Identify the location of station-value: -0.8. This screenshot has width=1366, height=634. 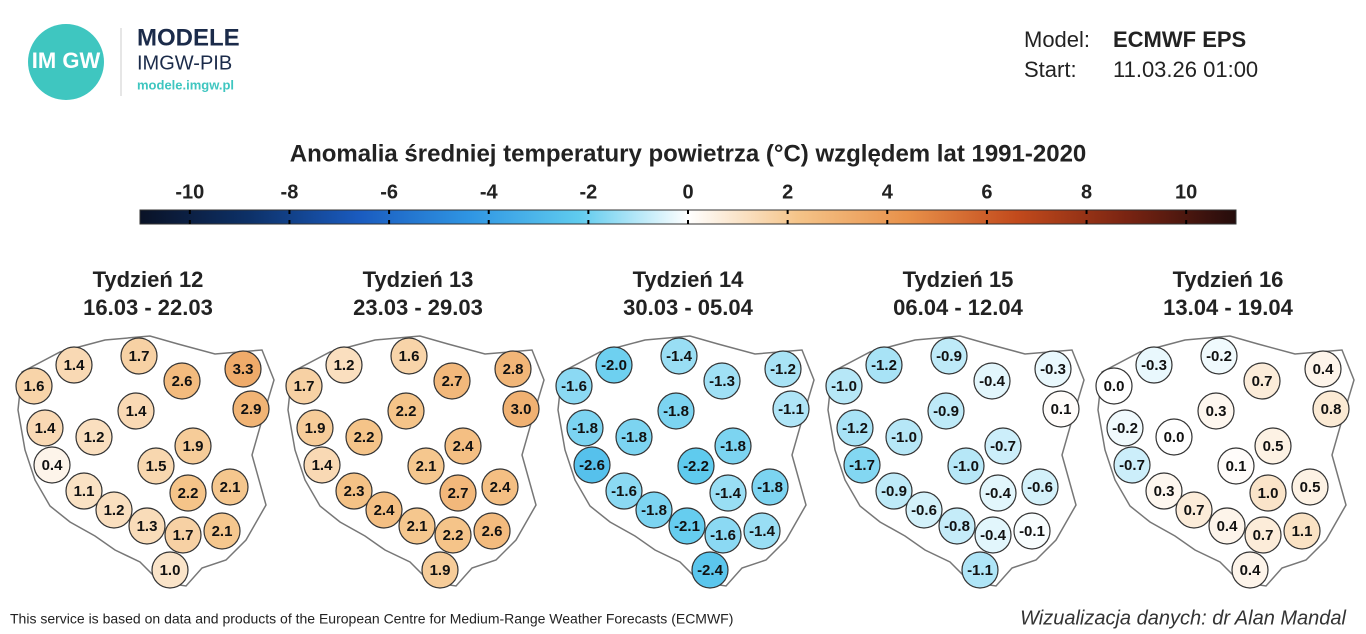
(957, 526).